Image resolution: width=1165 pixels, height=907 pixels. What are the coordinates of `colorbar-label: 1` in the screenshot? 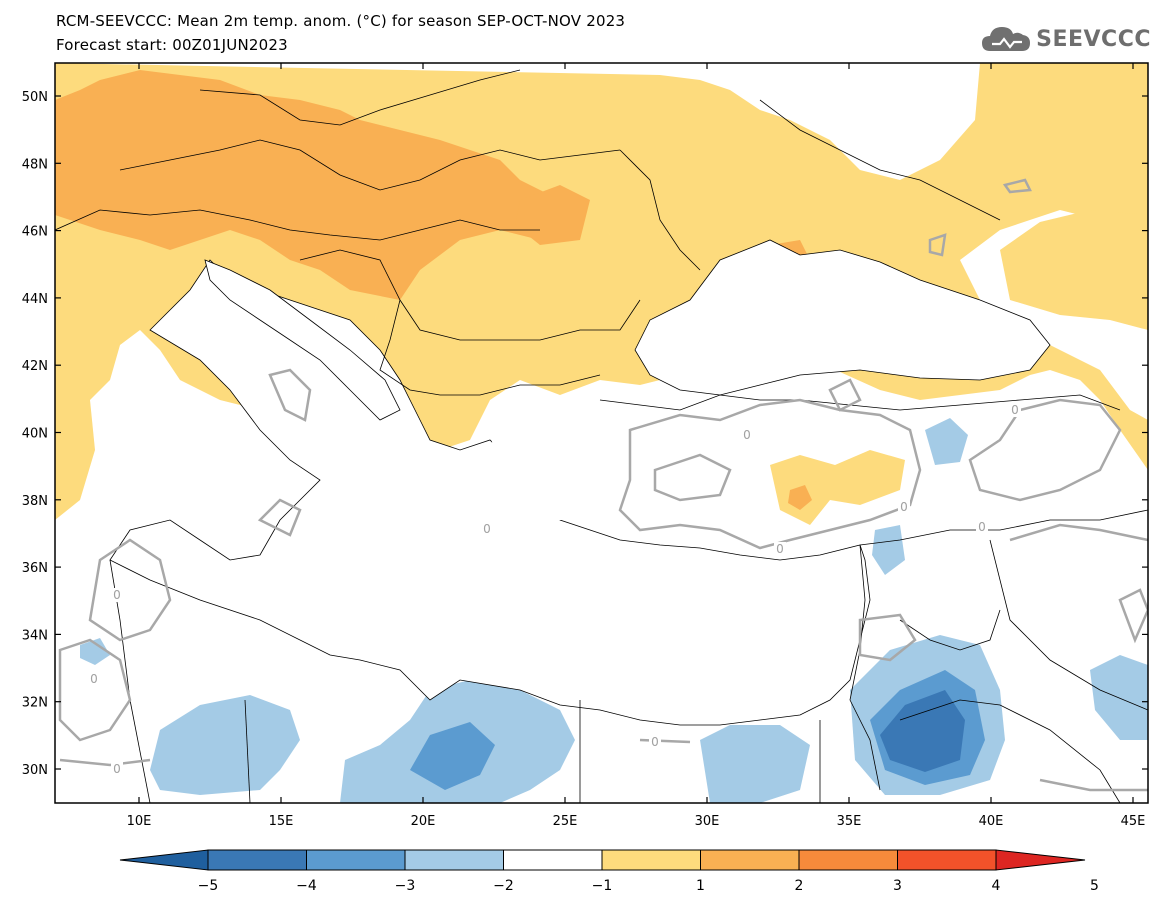 It's located at (700, 886).